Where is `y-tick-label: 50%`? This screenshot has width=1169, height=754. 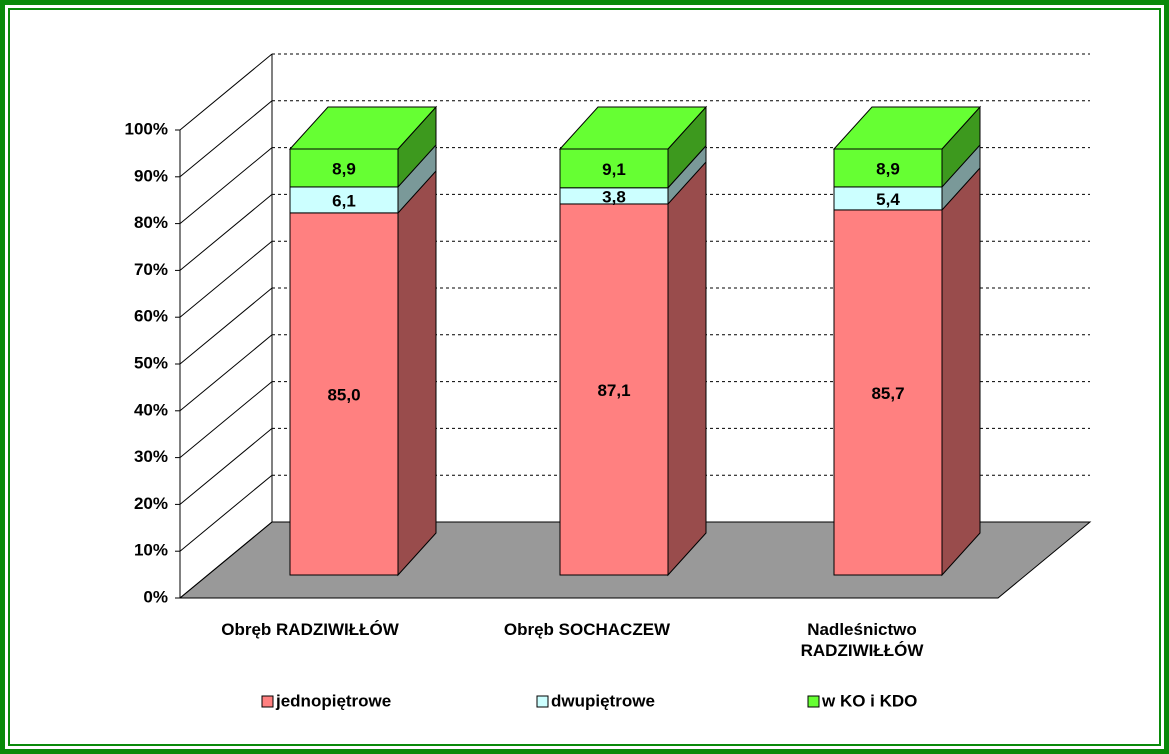
y-tick-label: 50% is located at coordinates (151, 362).